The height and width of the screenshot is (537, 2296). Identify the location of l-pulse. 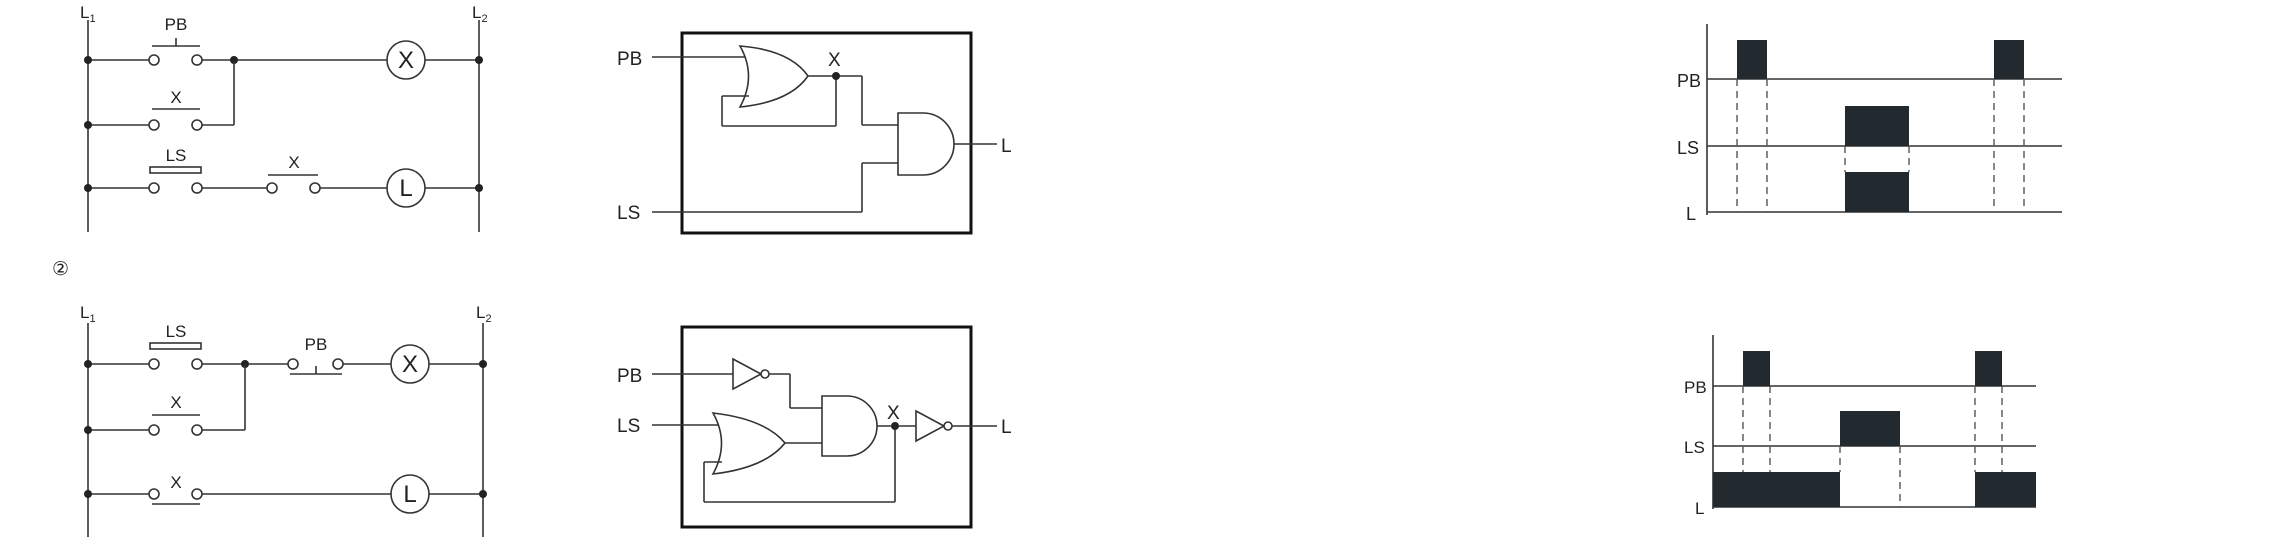
(1877, 192).